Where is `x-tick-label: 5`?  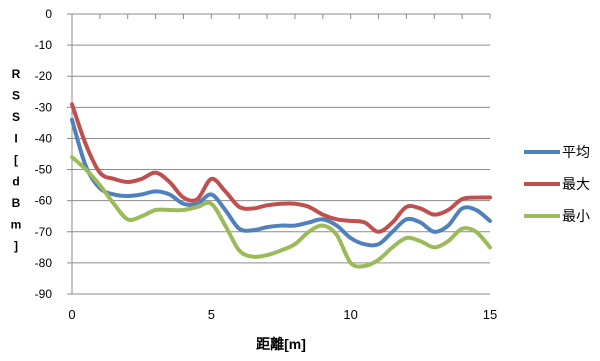
x-tick-label: 5 is located at coordinates (211, 314).